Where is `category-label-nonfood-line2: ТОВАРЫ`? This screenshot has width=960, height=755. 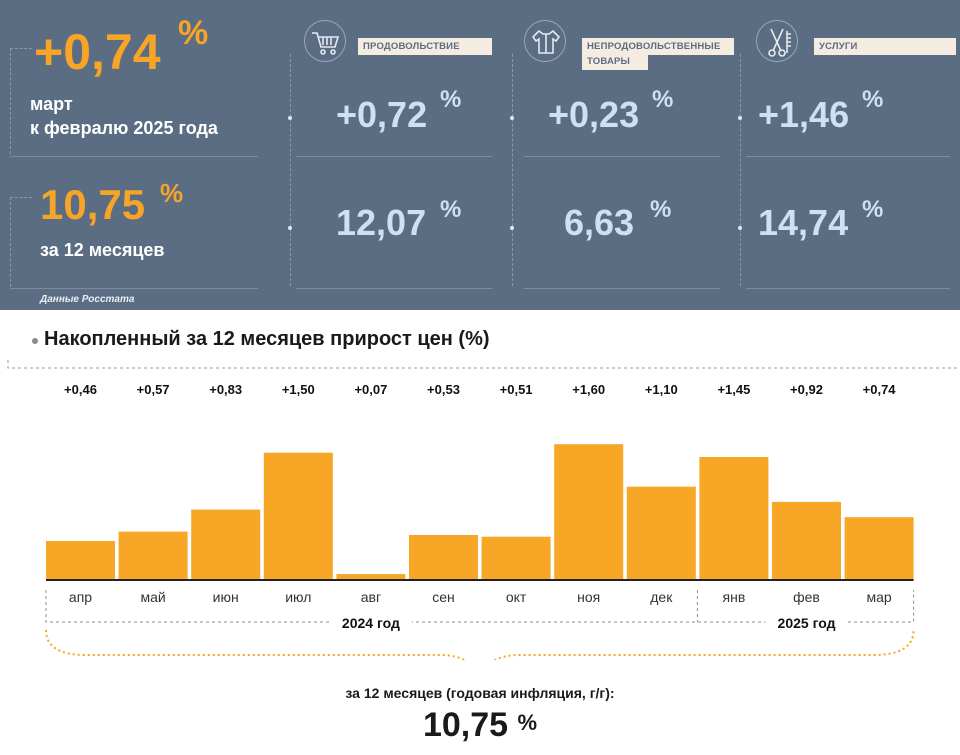
category-label-nonfood-line2: ТОВАРЫ is located at coordinates (615, 61).